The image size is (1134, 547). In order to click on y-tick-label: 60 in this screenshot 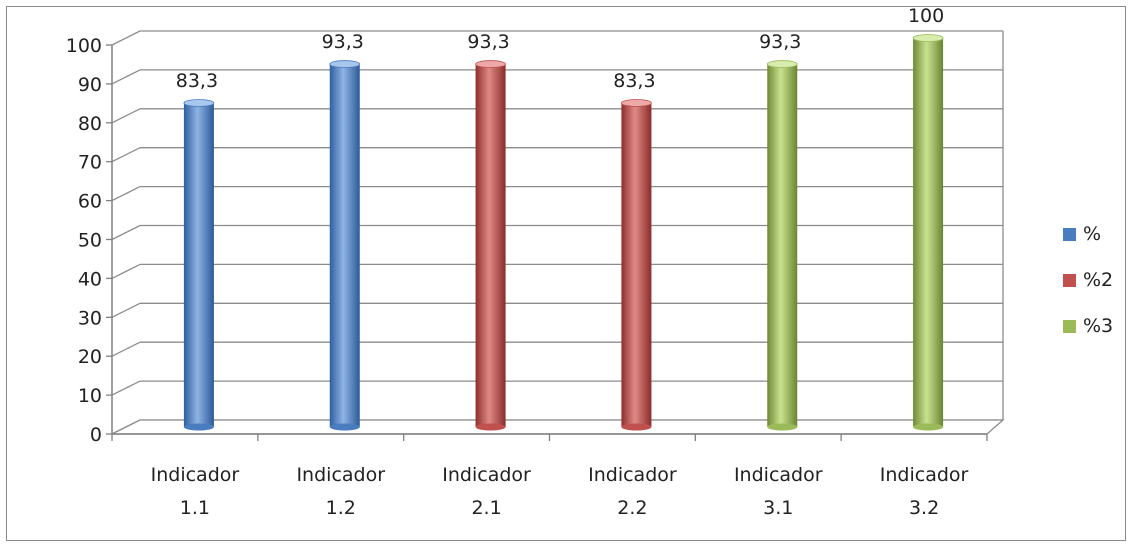, I will do `click(90, 202)`.